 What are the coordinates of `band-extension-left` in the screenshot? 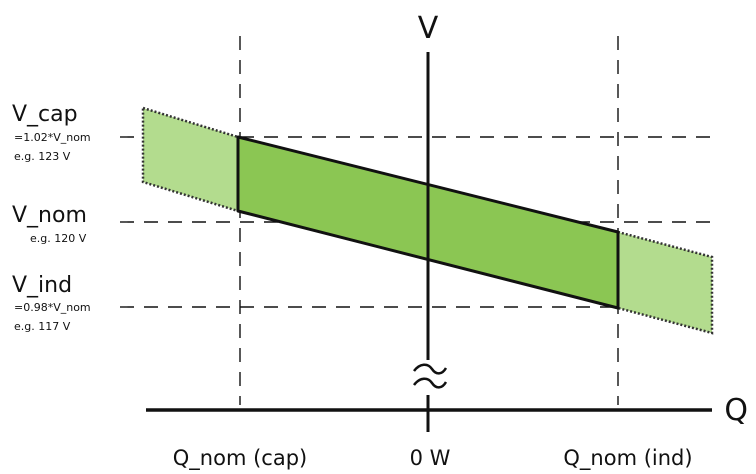 It's located at (190, 159).